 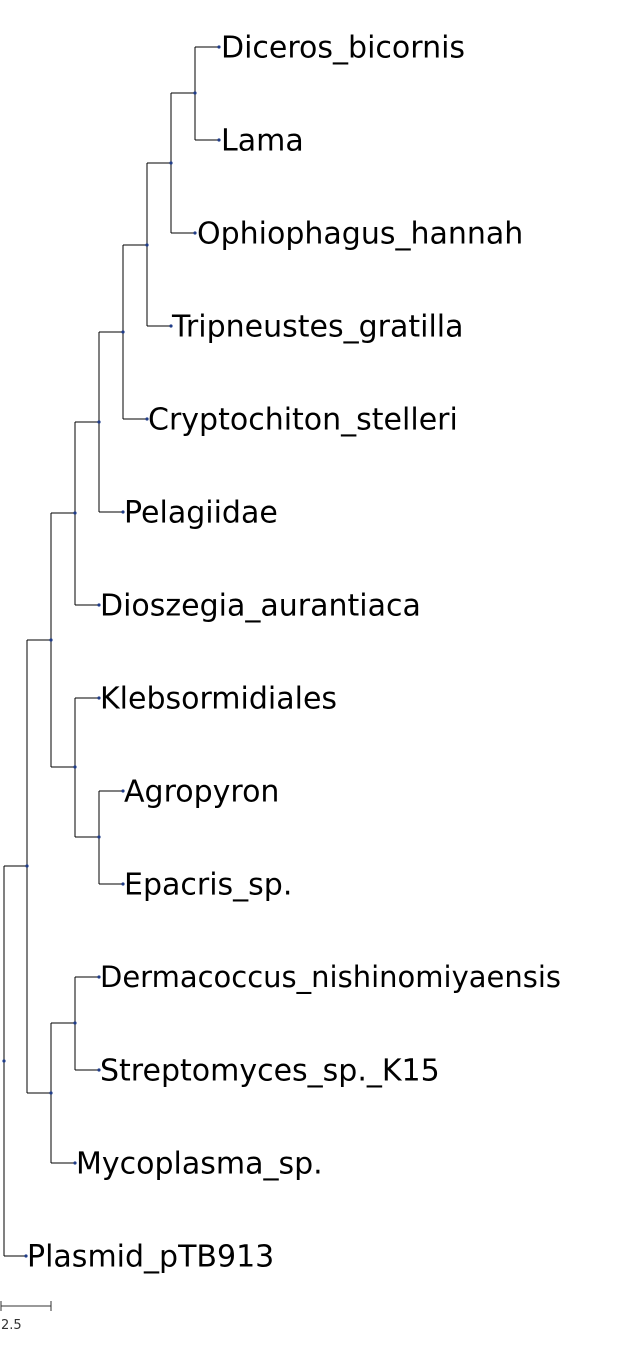 What do you see at coordinates (26, 1317) in the screenshot?
I see `scale-bar: 2.5` at bounding box center [26, 1317].